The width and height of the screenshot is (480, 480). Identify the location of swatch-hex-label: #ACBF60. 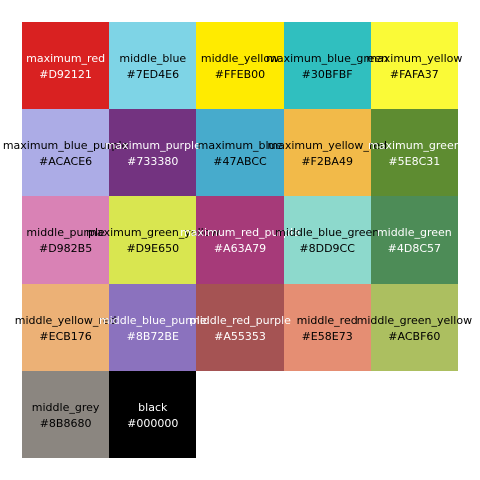
(414, 336).